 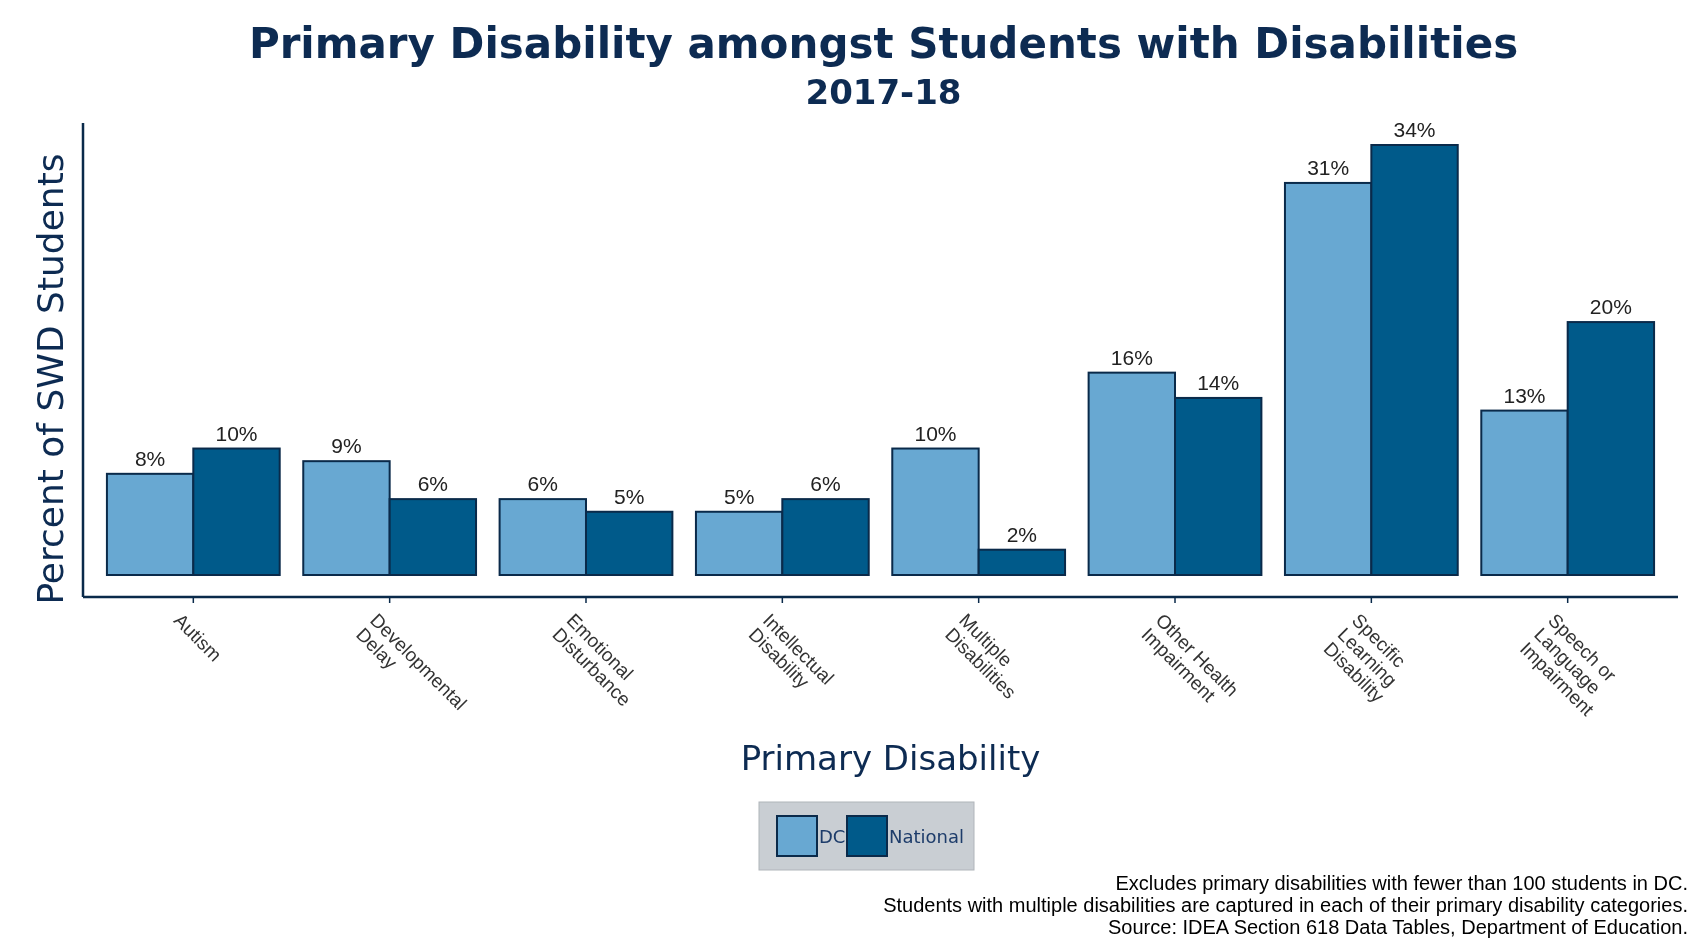 I want to click on chart-title: Primary Disability amongst Students with Disabilities, so click(x=883, y=43).